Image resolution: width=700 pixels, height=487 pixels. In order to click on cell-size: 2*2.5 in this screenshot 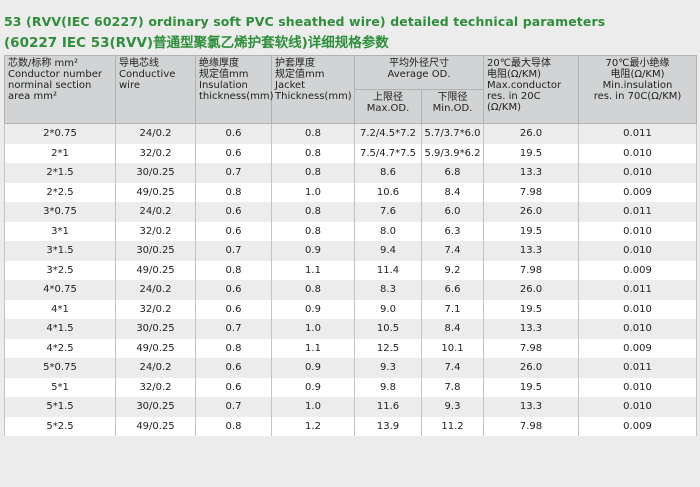, I will do `click(60, 192)`.